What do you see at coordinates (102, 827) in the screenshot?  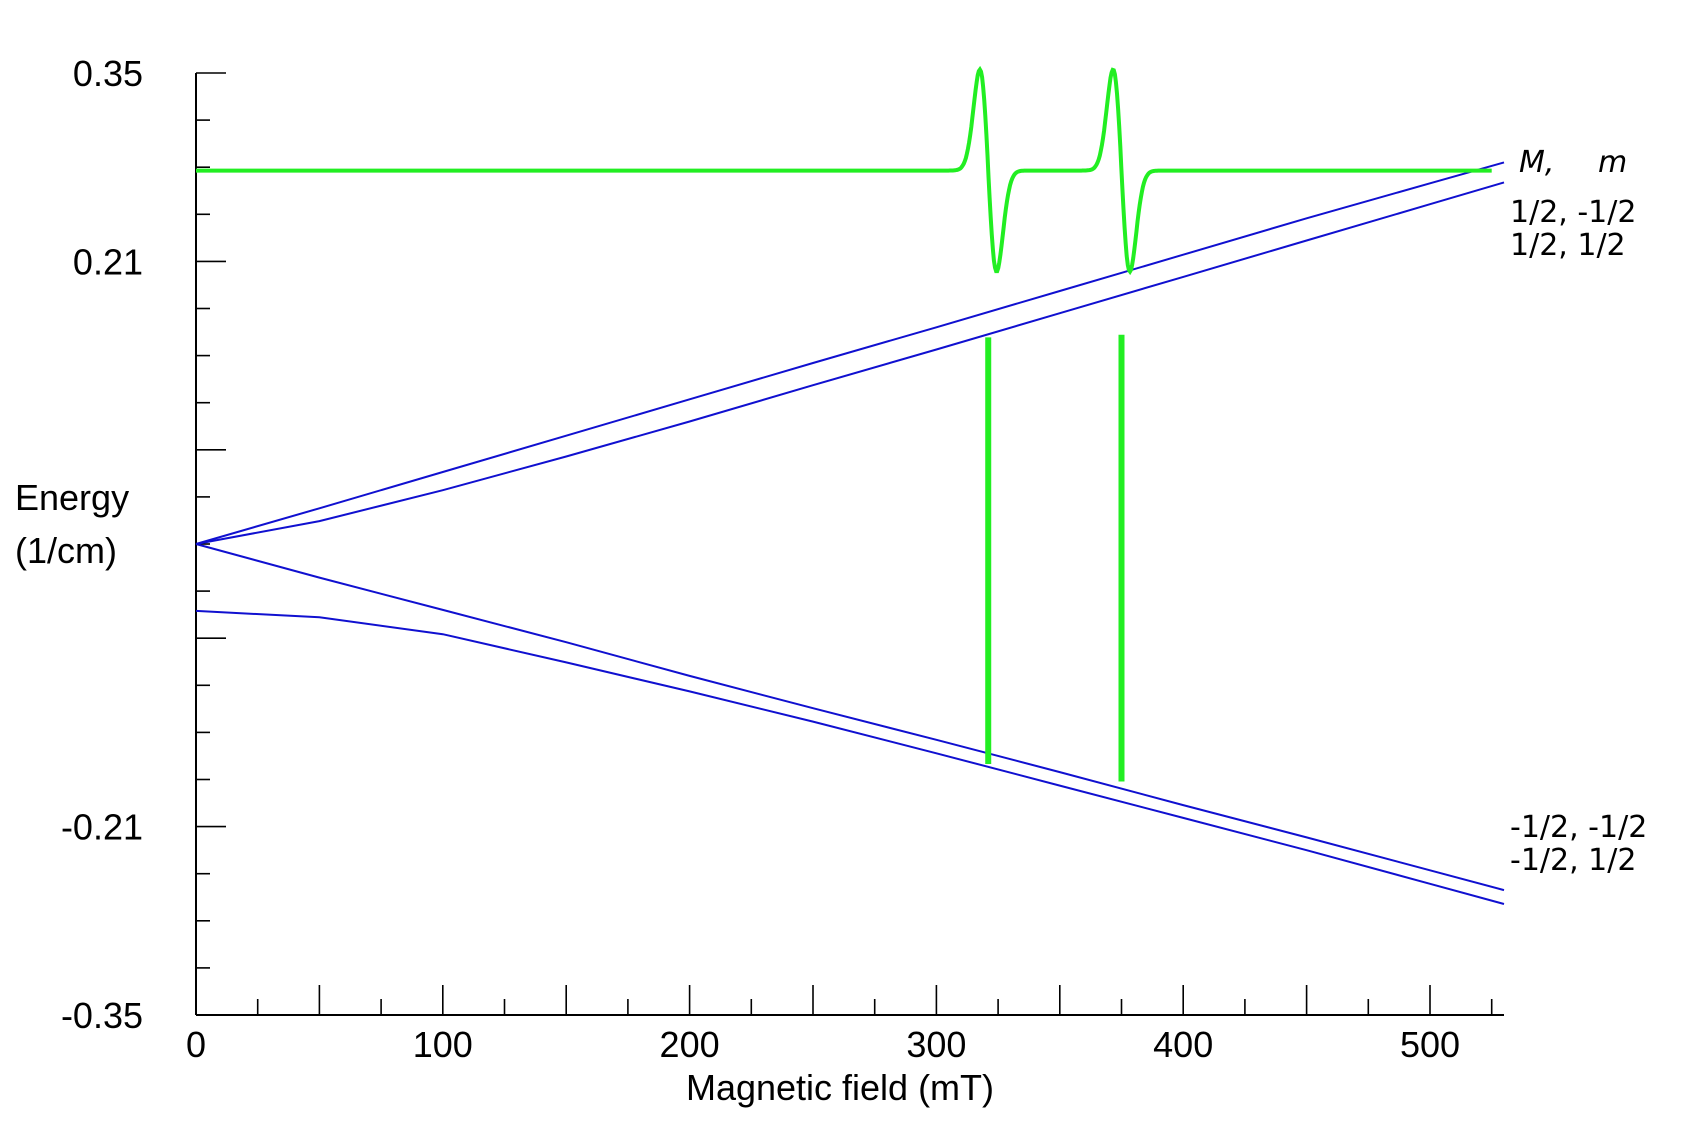 I see `y-tick-label: -0.21` at bounding box center [102, 827].